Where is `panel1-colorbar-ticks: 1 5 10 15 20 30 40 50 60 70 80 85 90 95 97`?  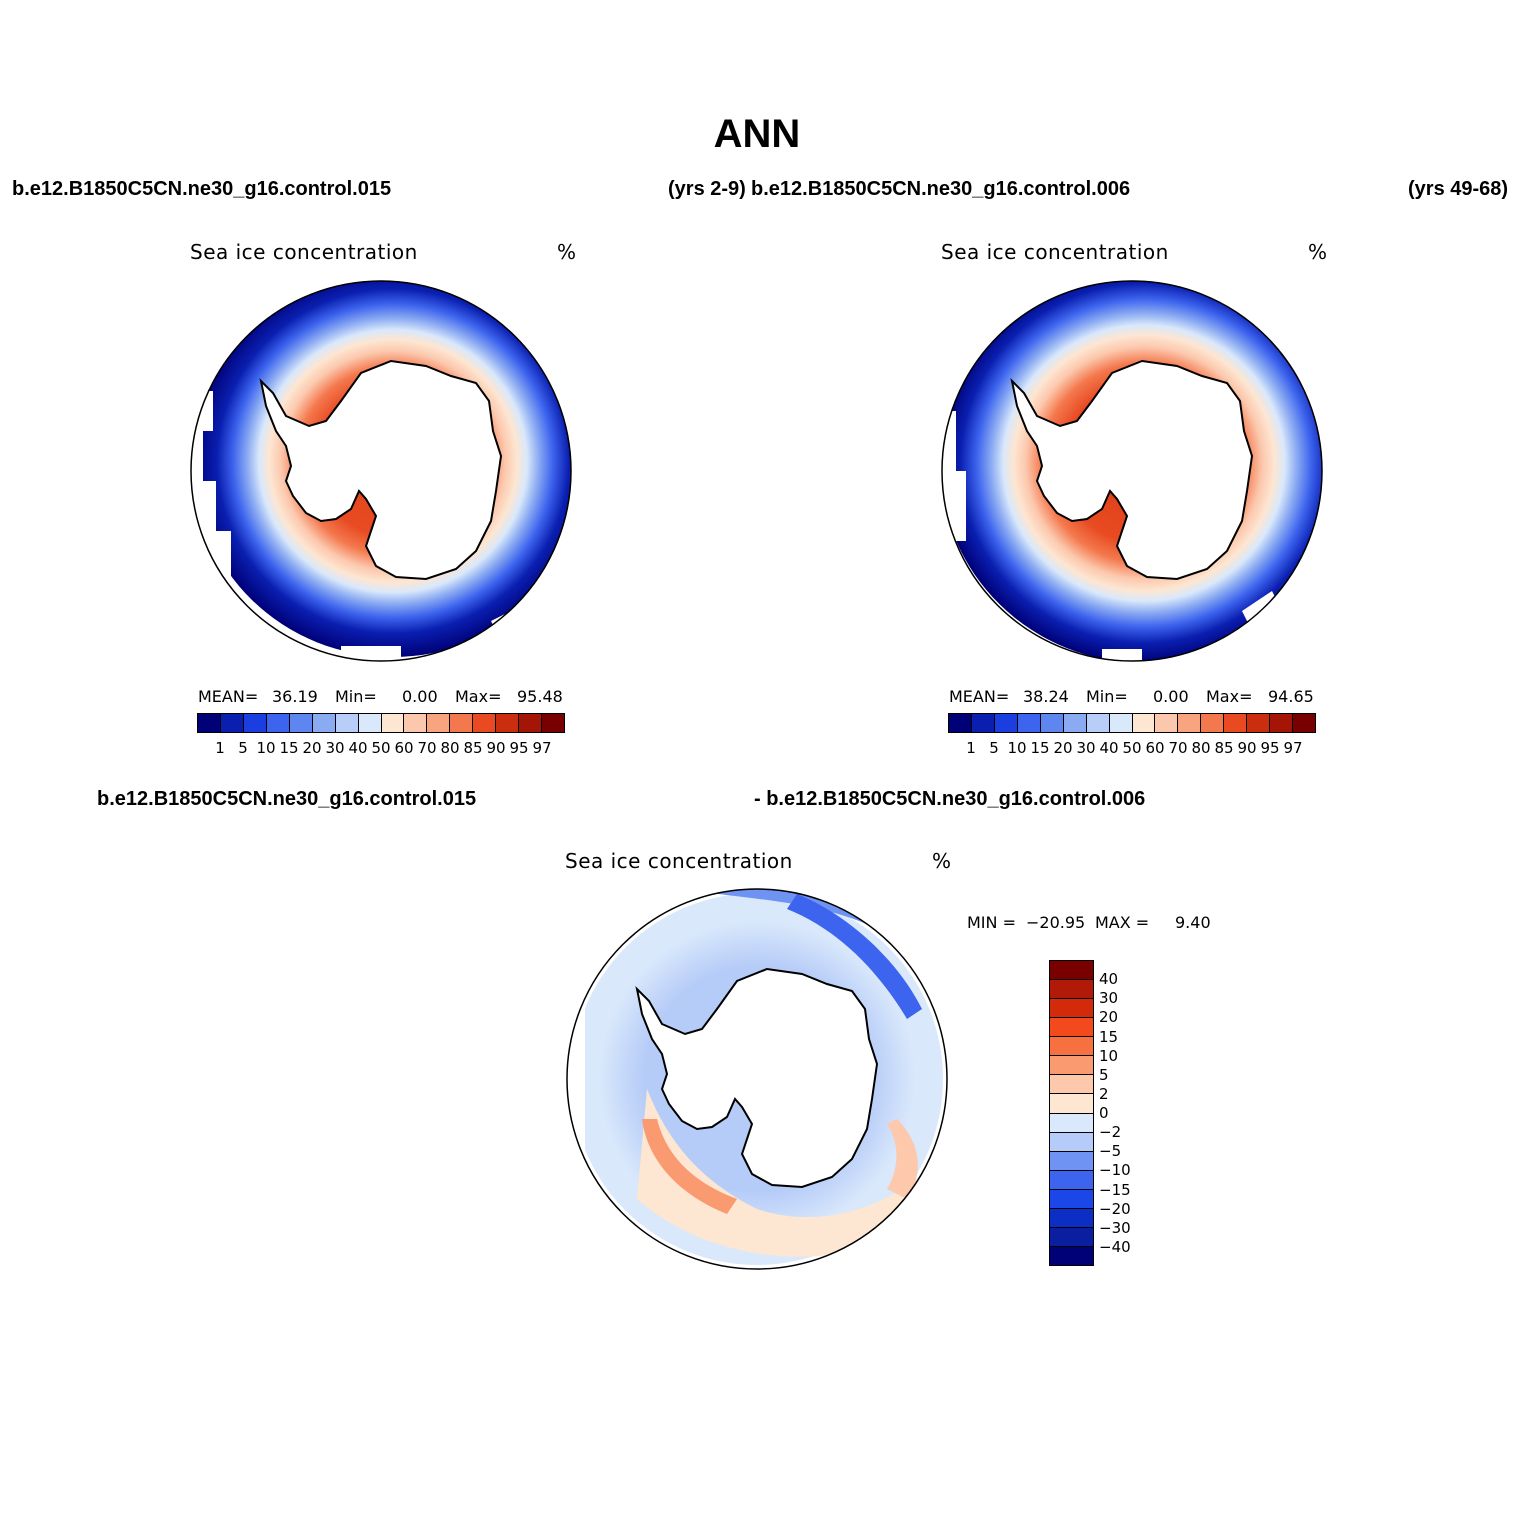
panel1-colorbar-ticks: 1 5 10 15 20 30 40 50 60 70 80 85 90 95 97 is located at coordinates (381, 749).